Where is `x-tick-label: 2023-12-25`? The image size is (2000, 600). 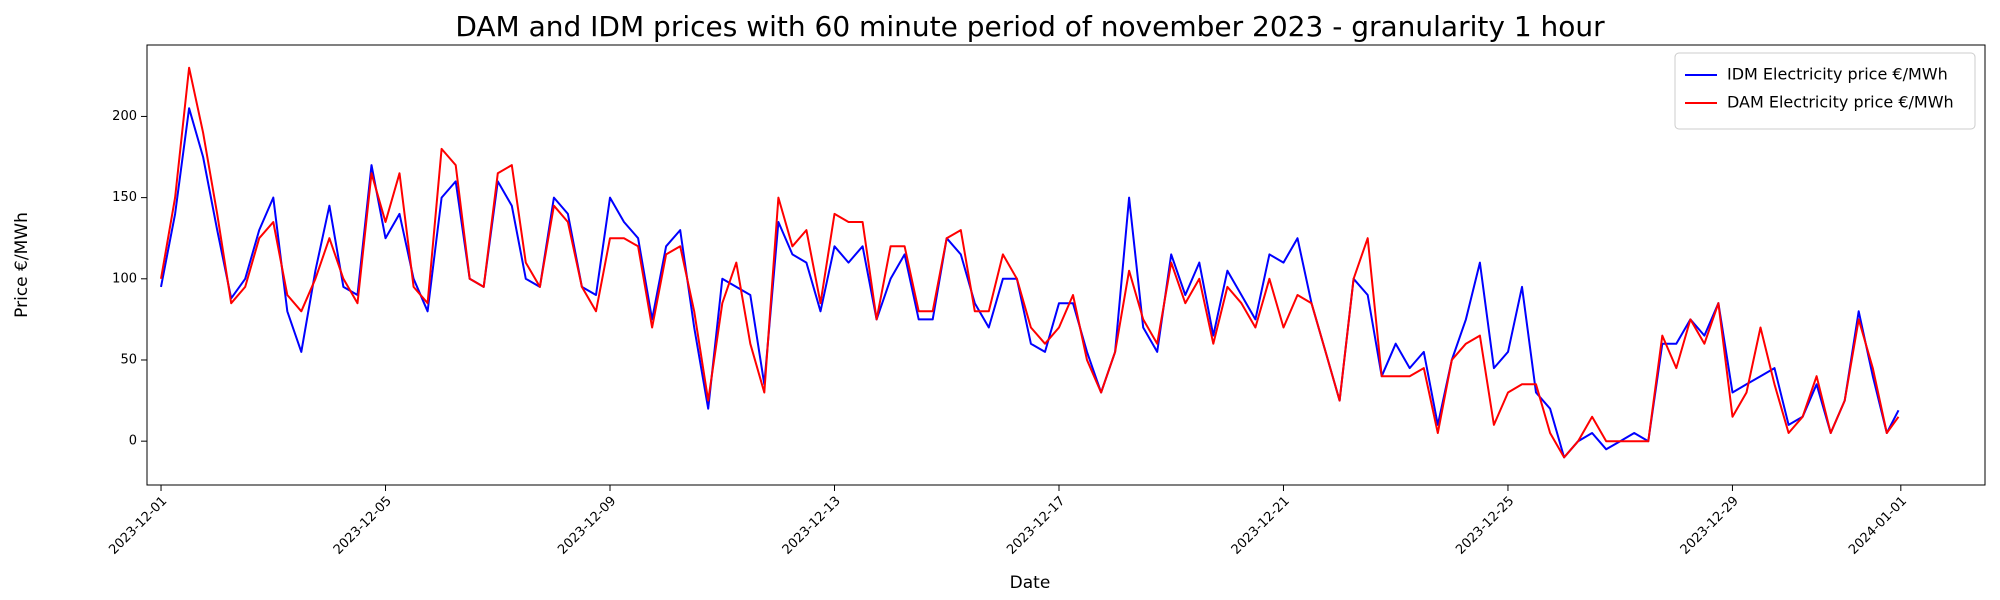 x-tick-label: 2023-12-25 is located at coordinates (1485, 526).